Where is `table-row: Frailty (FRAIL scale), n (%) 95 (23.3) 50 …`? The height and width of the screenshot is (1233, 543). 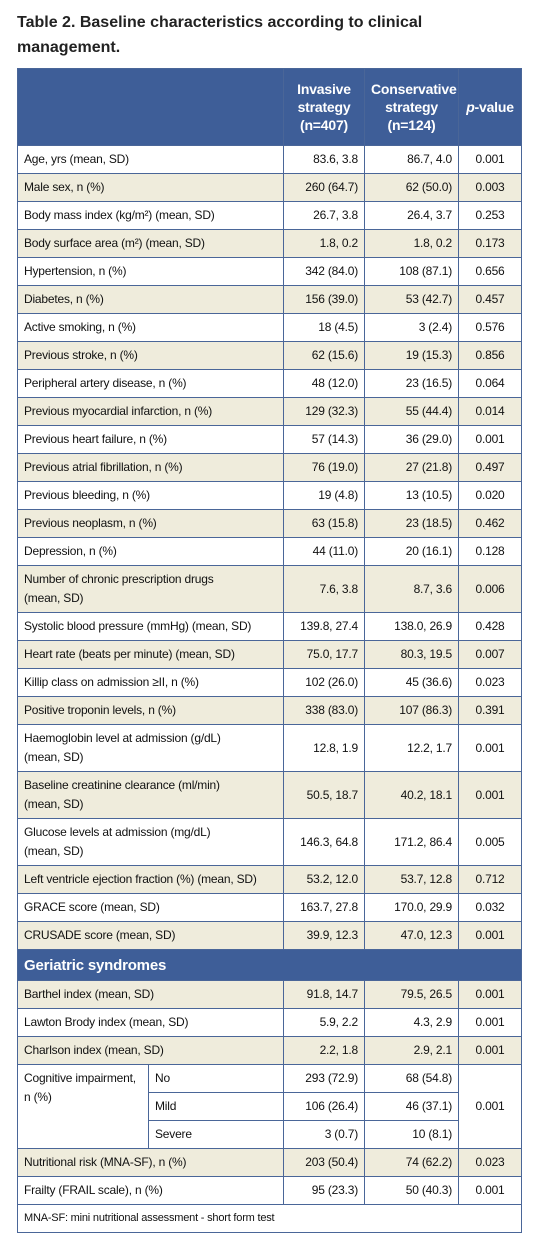 table-row: Frailty (FRAIL scale), n (%) 95 (23.3) 50 … is located at coordinates (269, 1190).